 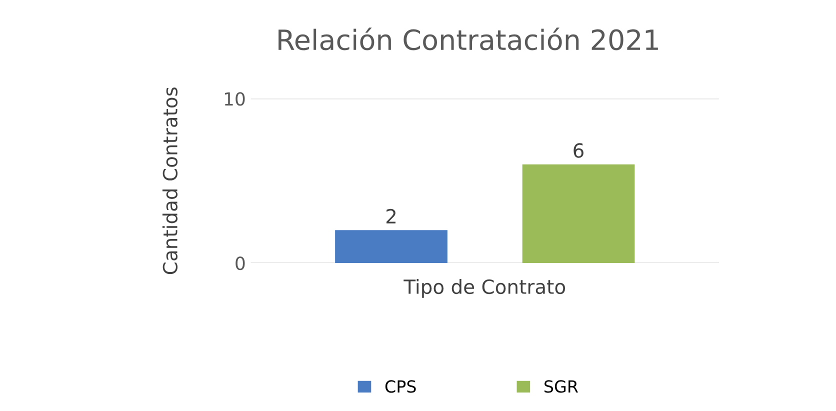 I want to click on y-tick-label: 10, so click(x=234, y=99).